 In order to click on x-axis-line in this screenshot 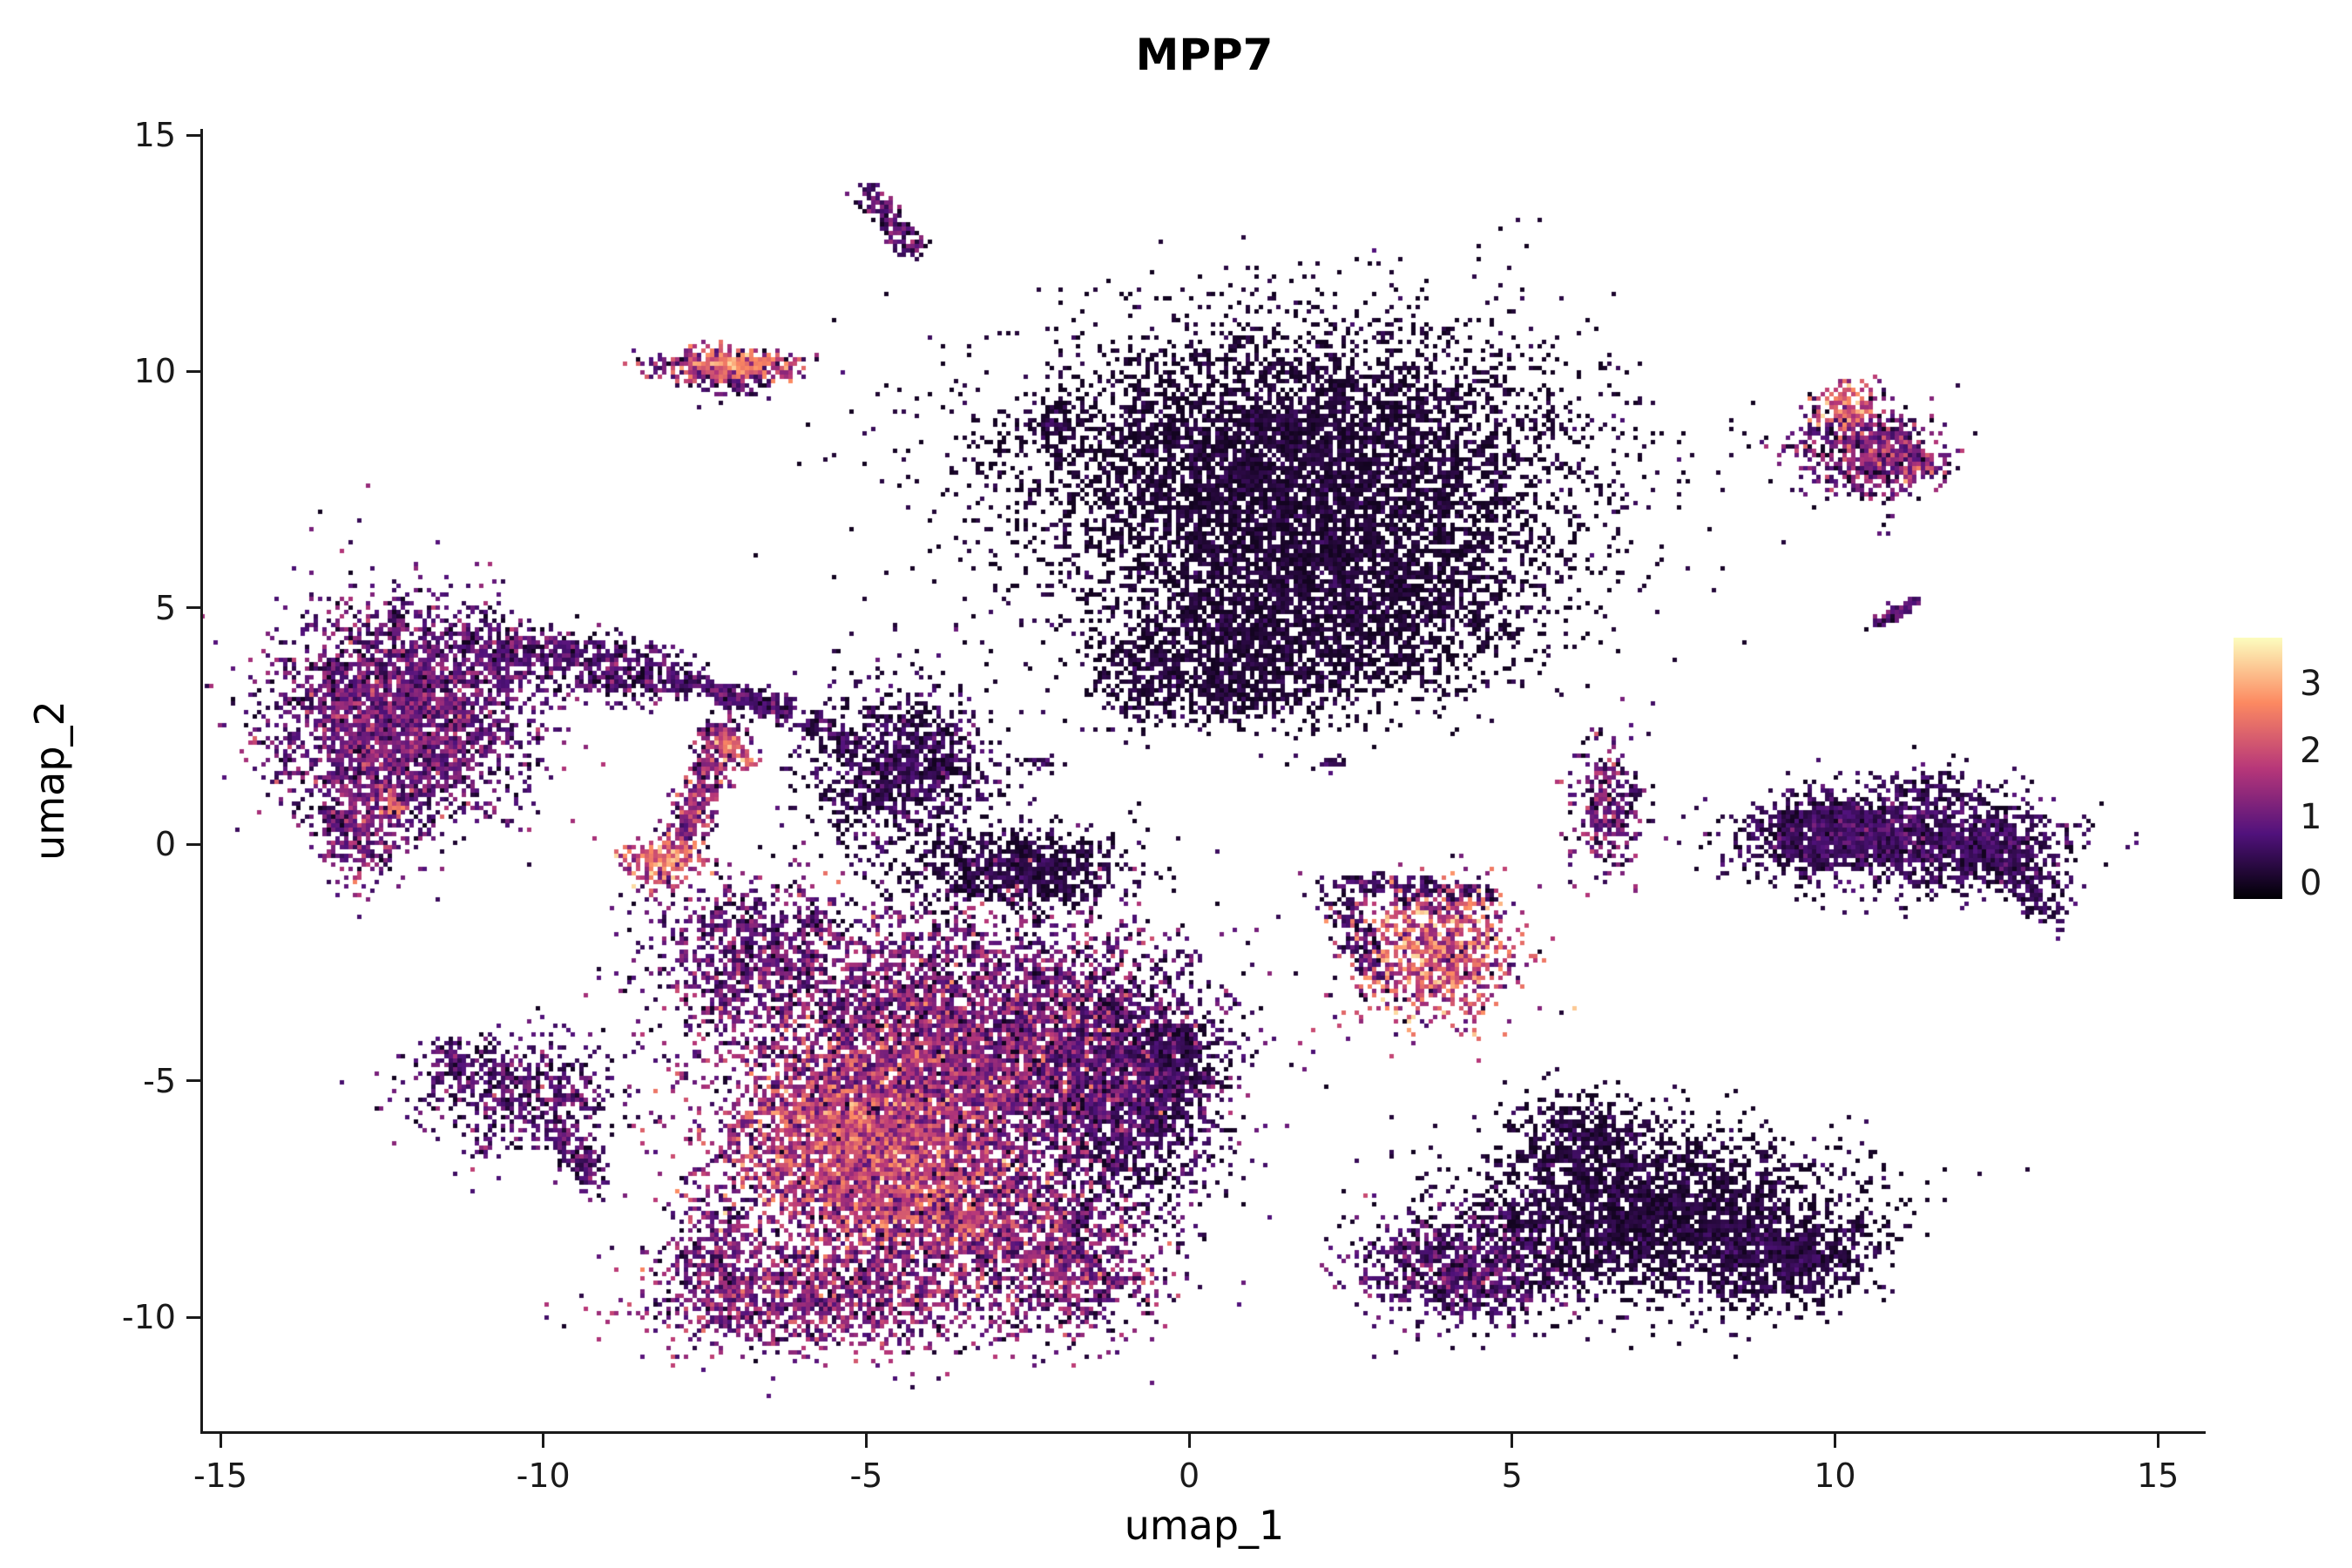, I will do `click(1203, 1432)`.